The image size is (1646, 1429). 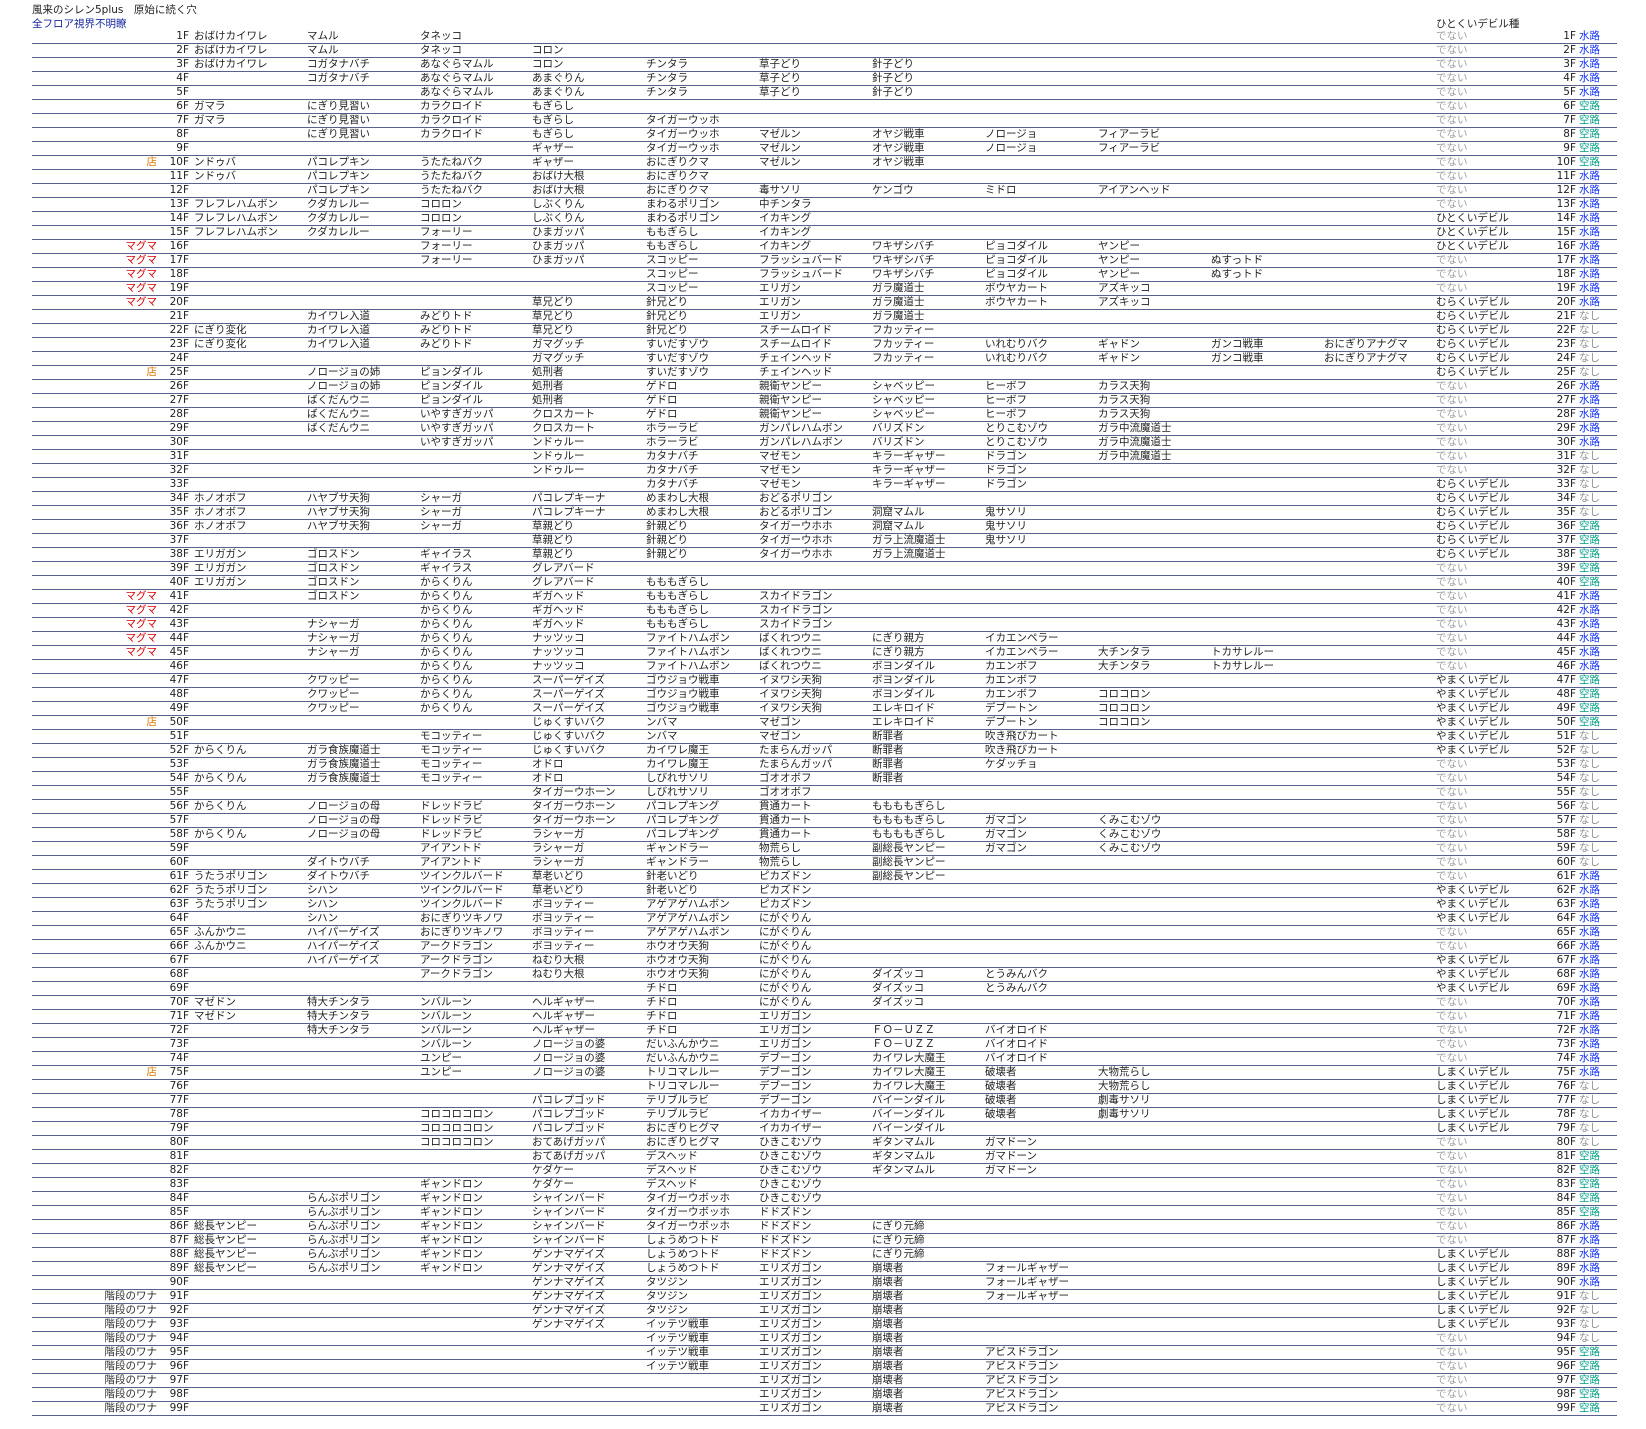 What do you see at coordinates (1566, 498) in the screenshot?
I see `floor-label-right: 34F` at bounding box center [1566, 498].